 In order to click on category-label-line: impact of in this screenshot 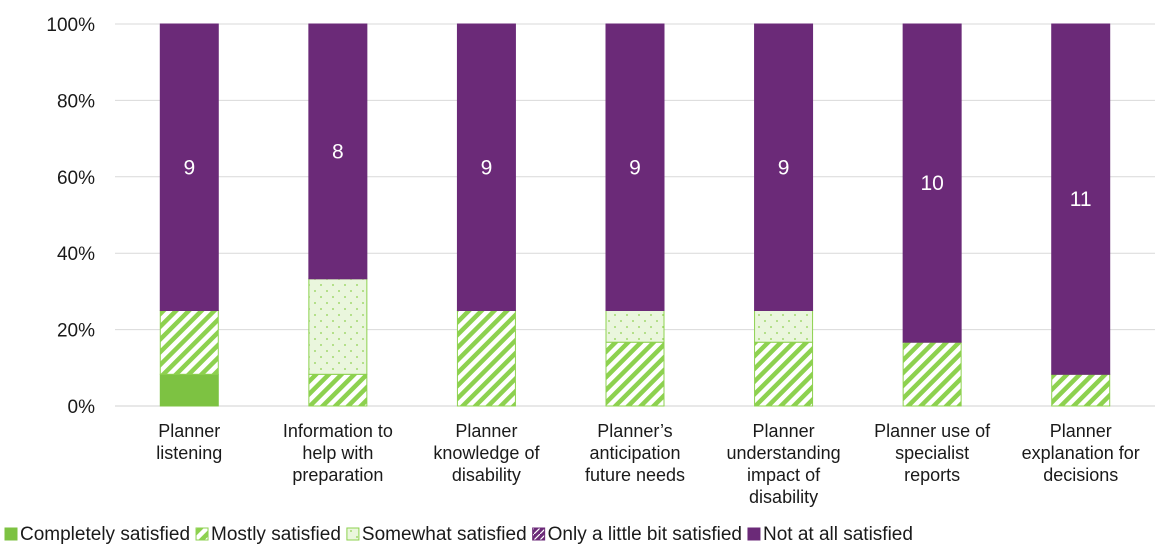, I will do `click(784, 475)`.